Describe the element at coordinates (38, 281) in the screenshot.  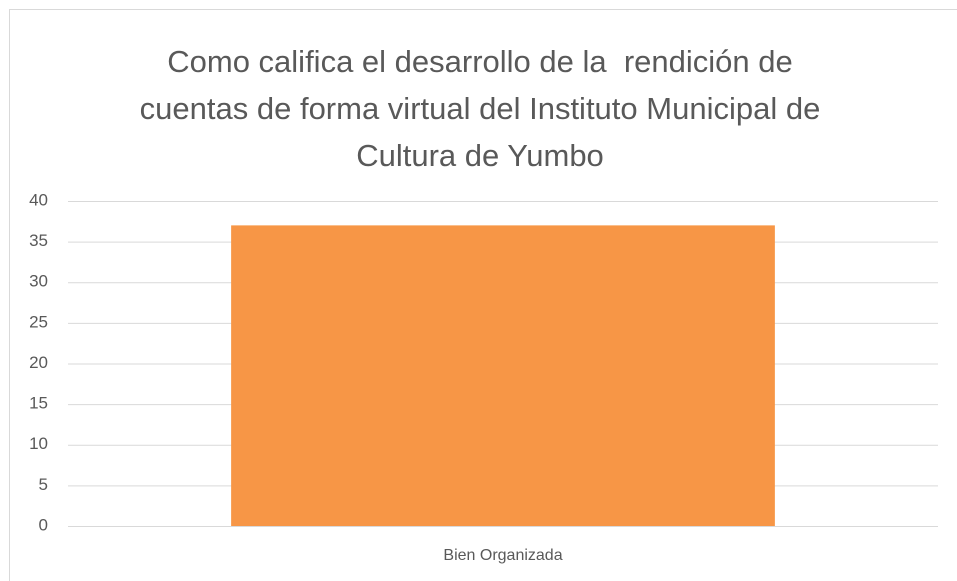
I see `y-tick-label: 30` at that location.